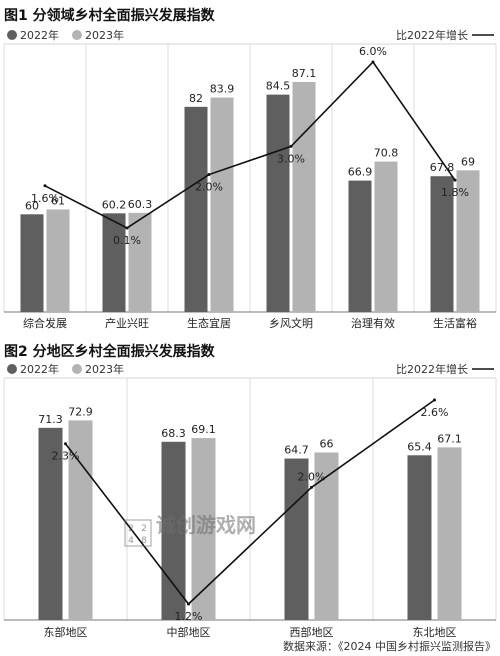  I want to click on chart1-bar-label: 69, so click(468, 161).